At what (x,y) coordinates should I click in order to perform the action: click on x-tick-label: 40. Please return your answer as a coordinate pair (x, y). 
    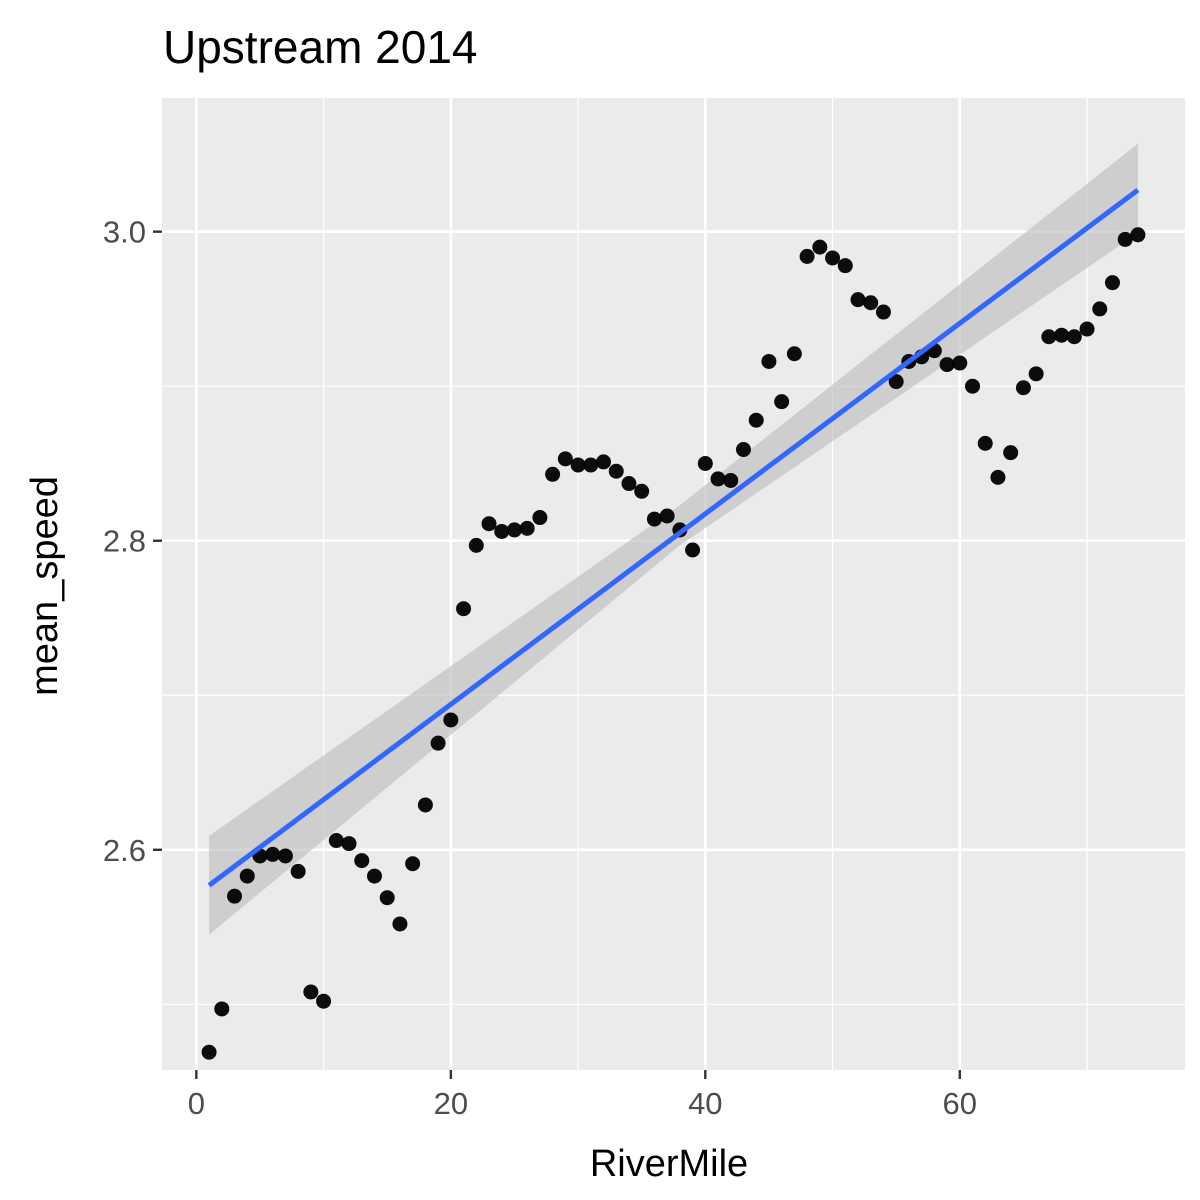
    Looking at the image, I should click on (705, 1103).